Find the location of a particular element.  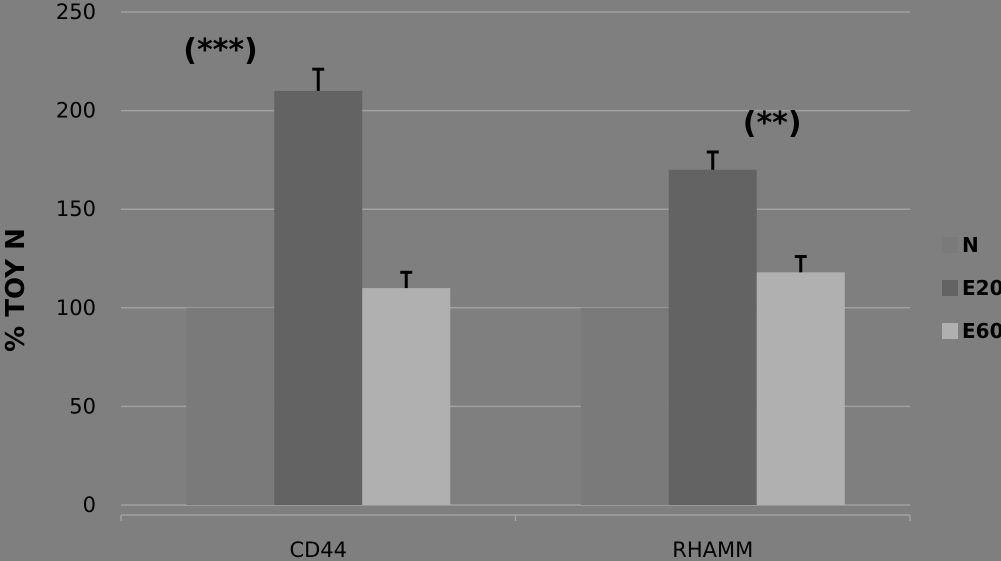

bar-n-cd44 is located at coordinates (230, 406).